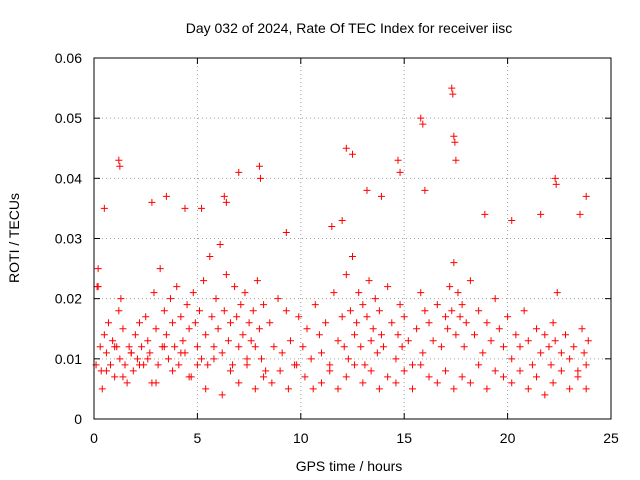 This screenshot has width=640, height=480. What do you see at coordinates (68, 299) in the screenshot?
I see `y-tick-label: 0.02` at bounding box center [68, 299].